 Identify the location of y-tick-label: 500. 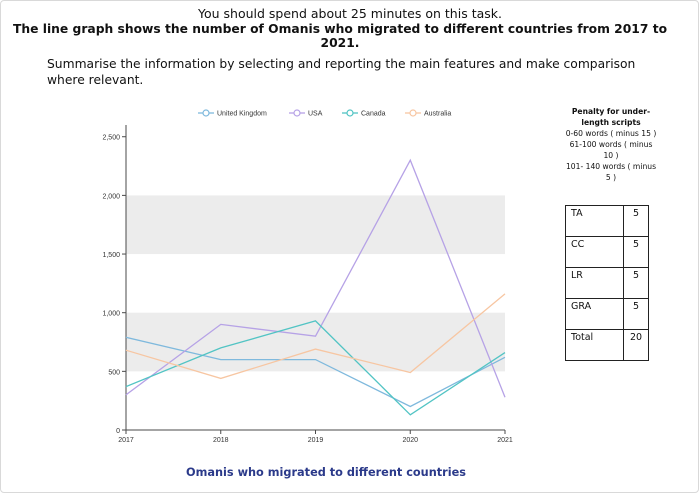
(114, 372).